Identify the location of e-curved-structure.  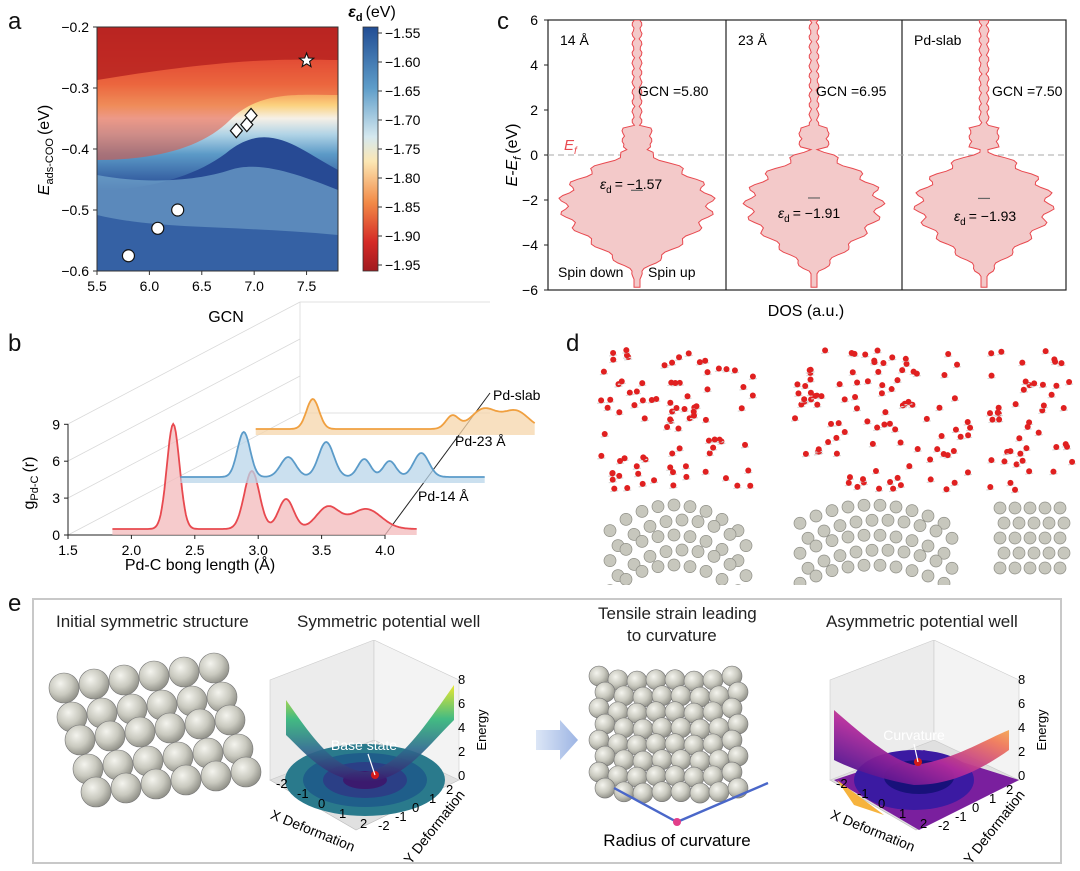
(668, 734).